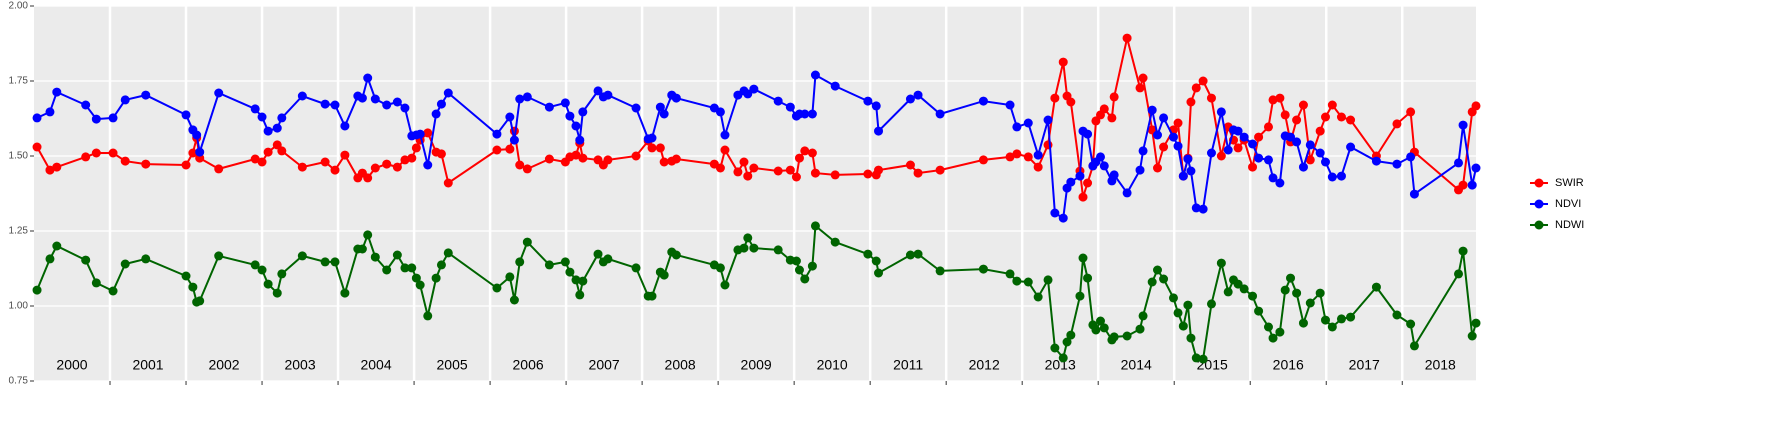 This screenshot has height=442, width=1773. Describe the element at coordinates (984, 365) in the screenshot. I see `year-label: 2012` at that location.